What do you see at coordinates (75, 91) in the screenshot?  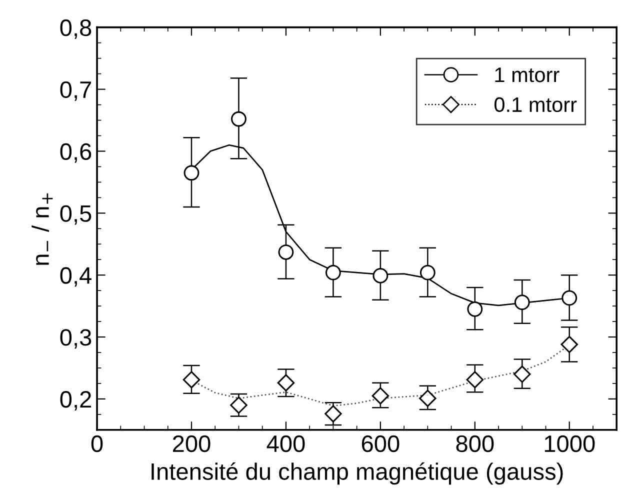 I see `y-tick-label: 0,7` at bounding box center [75, 91].